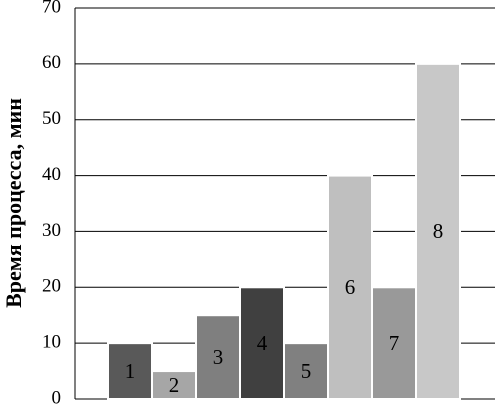 The image size is (495, 406). What do you see at coordinates (51, 8) in the screenshot?
I see `y-tick-label: 70` at bounding box center [51, 8].